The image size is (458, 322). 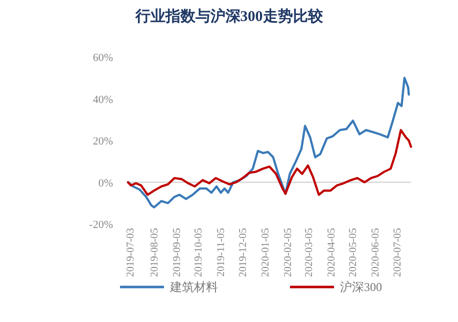 I want to click on x-tick-label: 2019-10-05, so click(x=199, y=252).